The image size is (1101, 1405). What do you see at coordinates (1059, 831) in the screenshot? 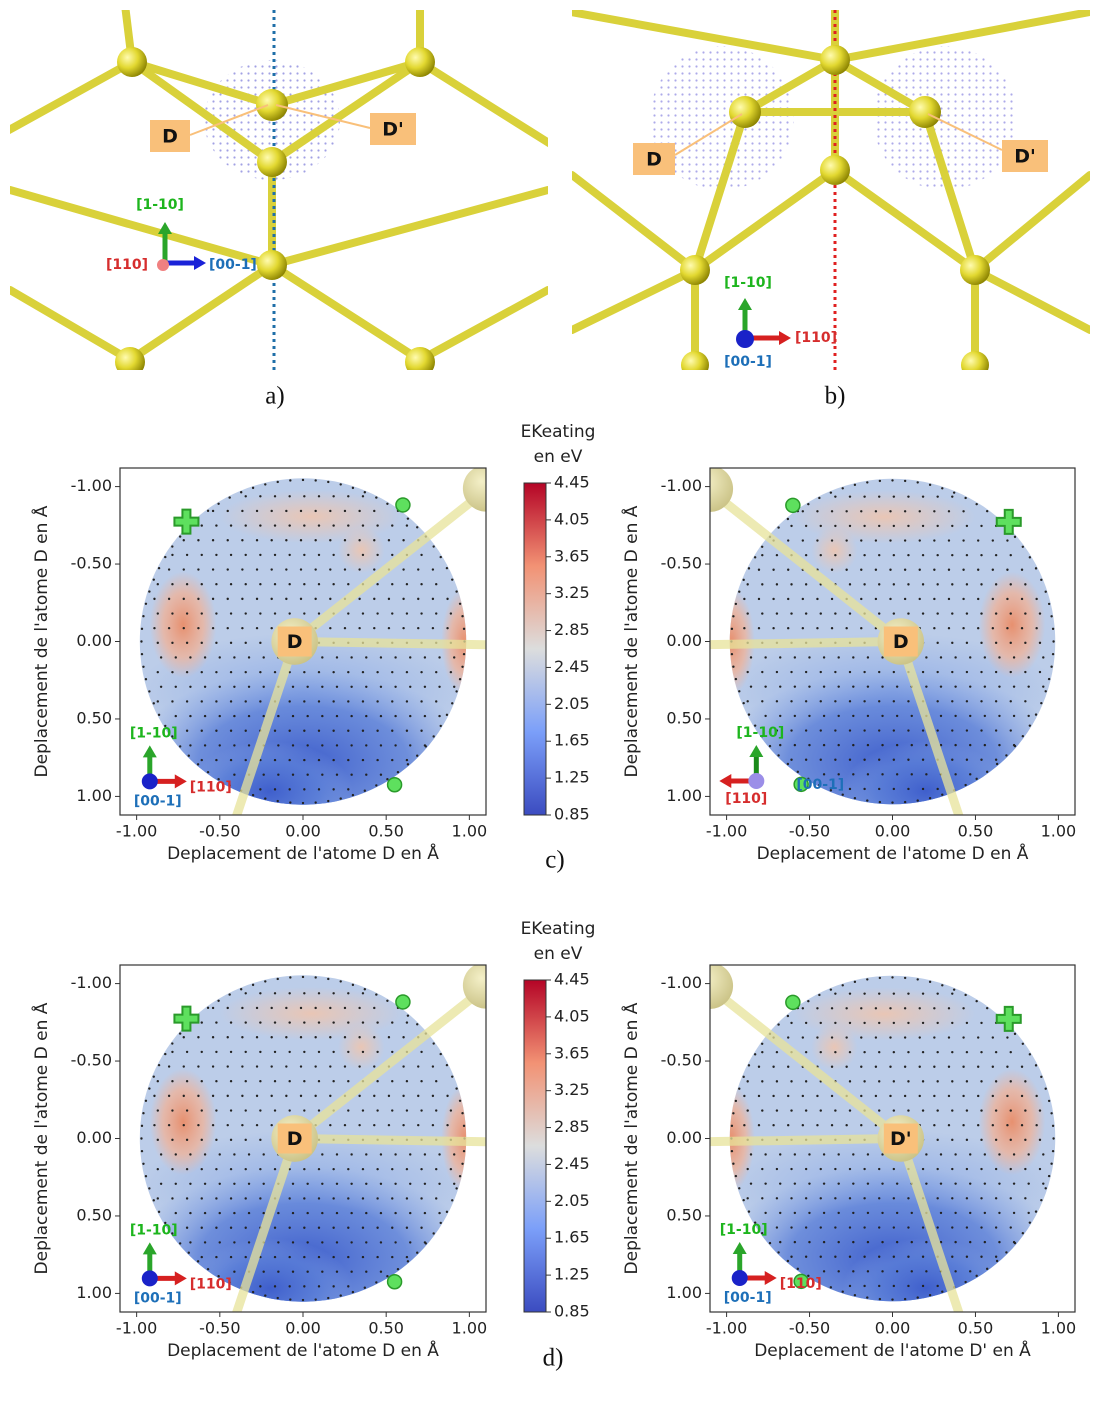
I see `x-tick-label: 1.00` at bounding box center [1059, 831].